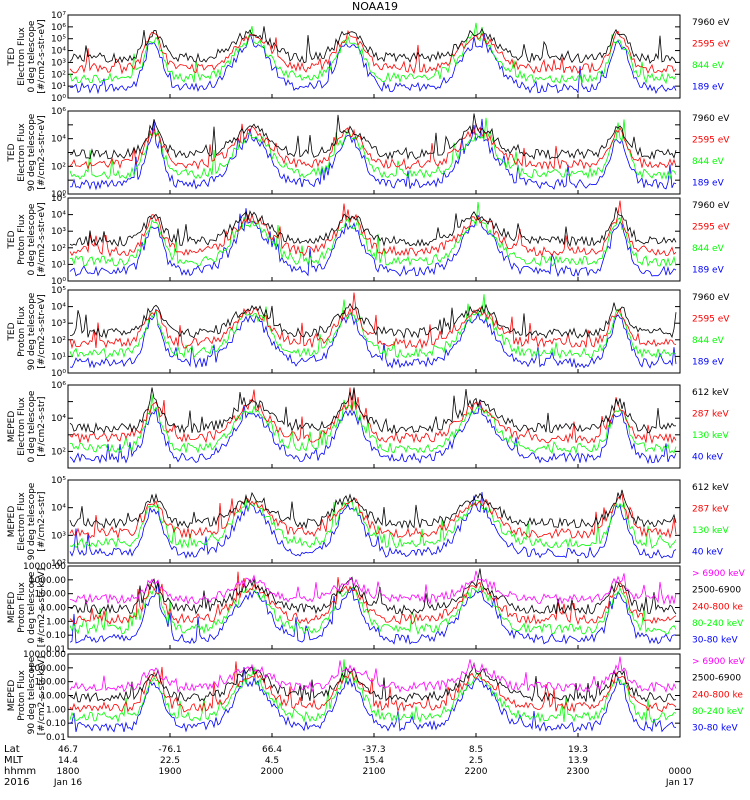  I want to click on y-tick-label: 0.10, so click(56, 724).